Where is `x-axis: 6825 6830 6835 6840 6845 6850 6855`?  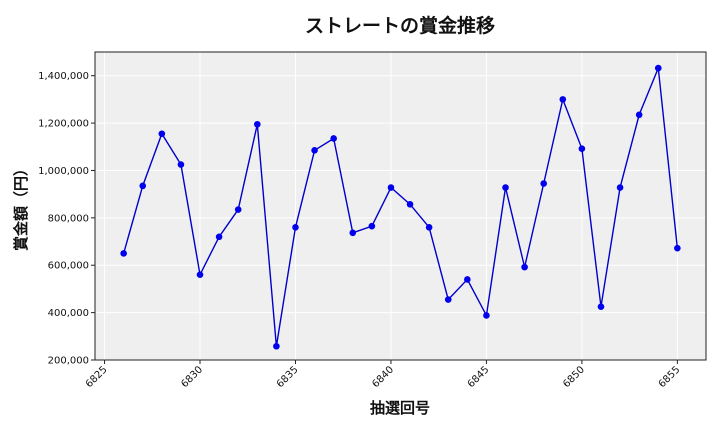
x-axis: 6825 6830 6835 6840 6845 6850 6855 is located at coordinates (383, 375).